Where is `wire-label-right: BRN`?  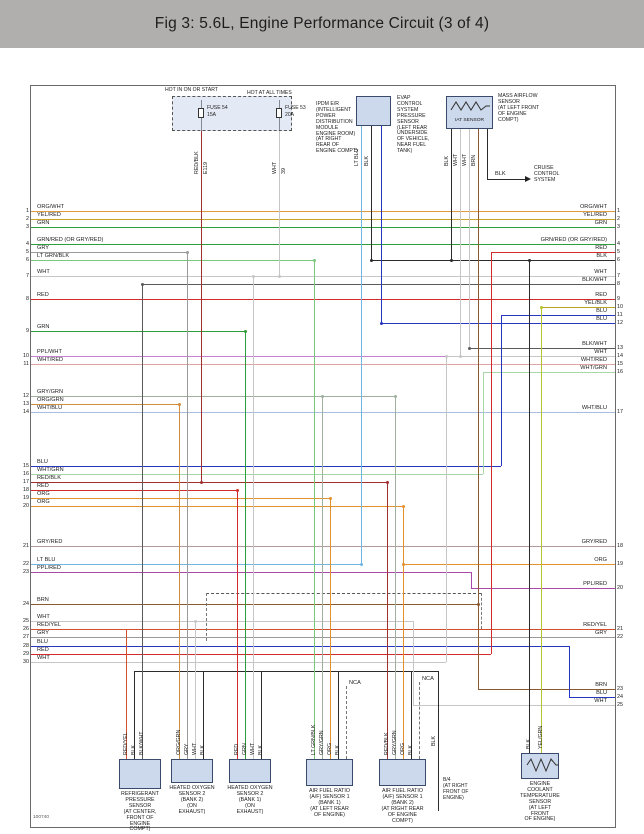
wire-label-right: BRN is located at coordinates (601, 685).